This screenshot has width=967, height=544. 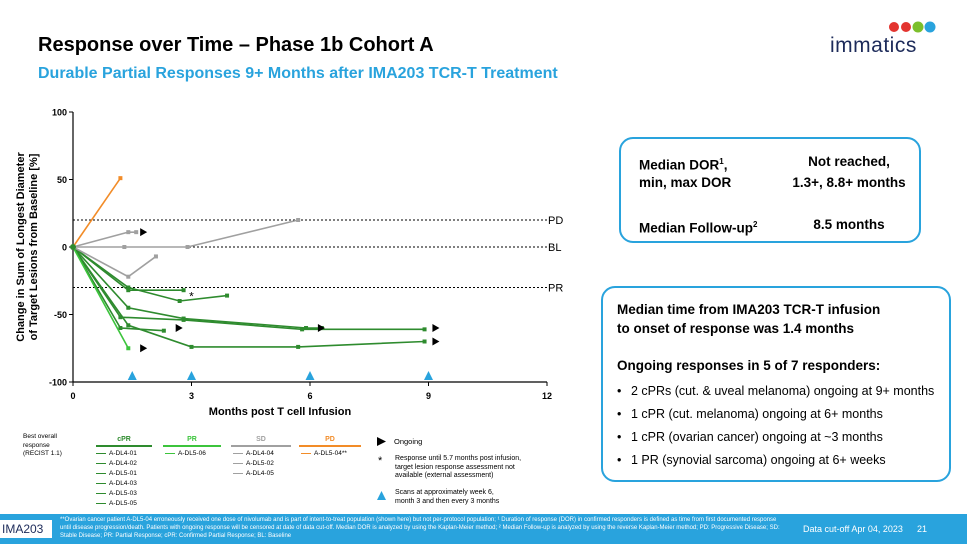 What do you see at coordinates (236, 45) in the screenshot?
I see `slide-title: Response over Time – Phase 1b Cohort A` at bounding box center [236, 45].